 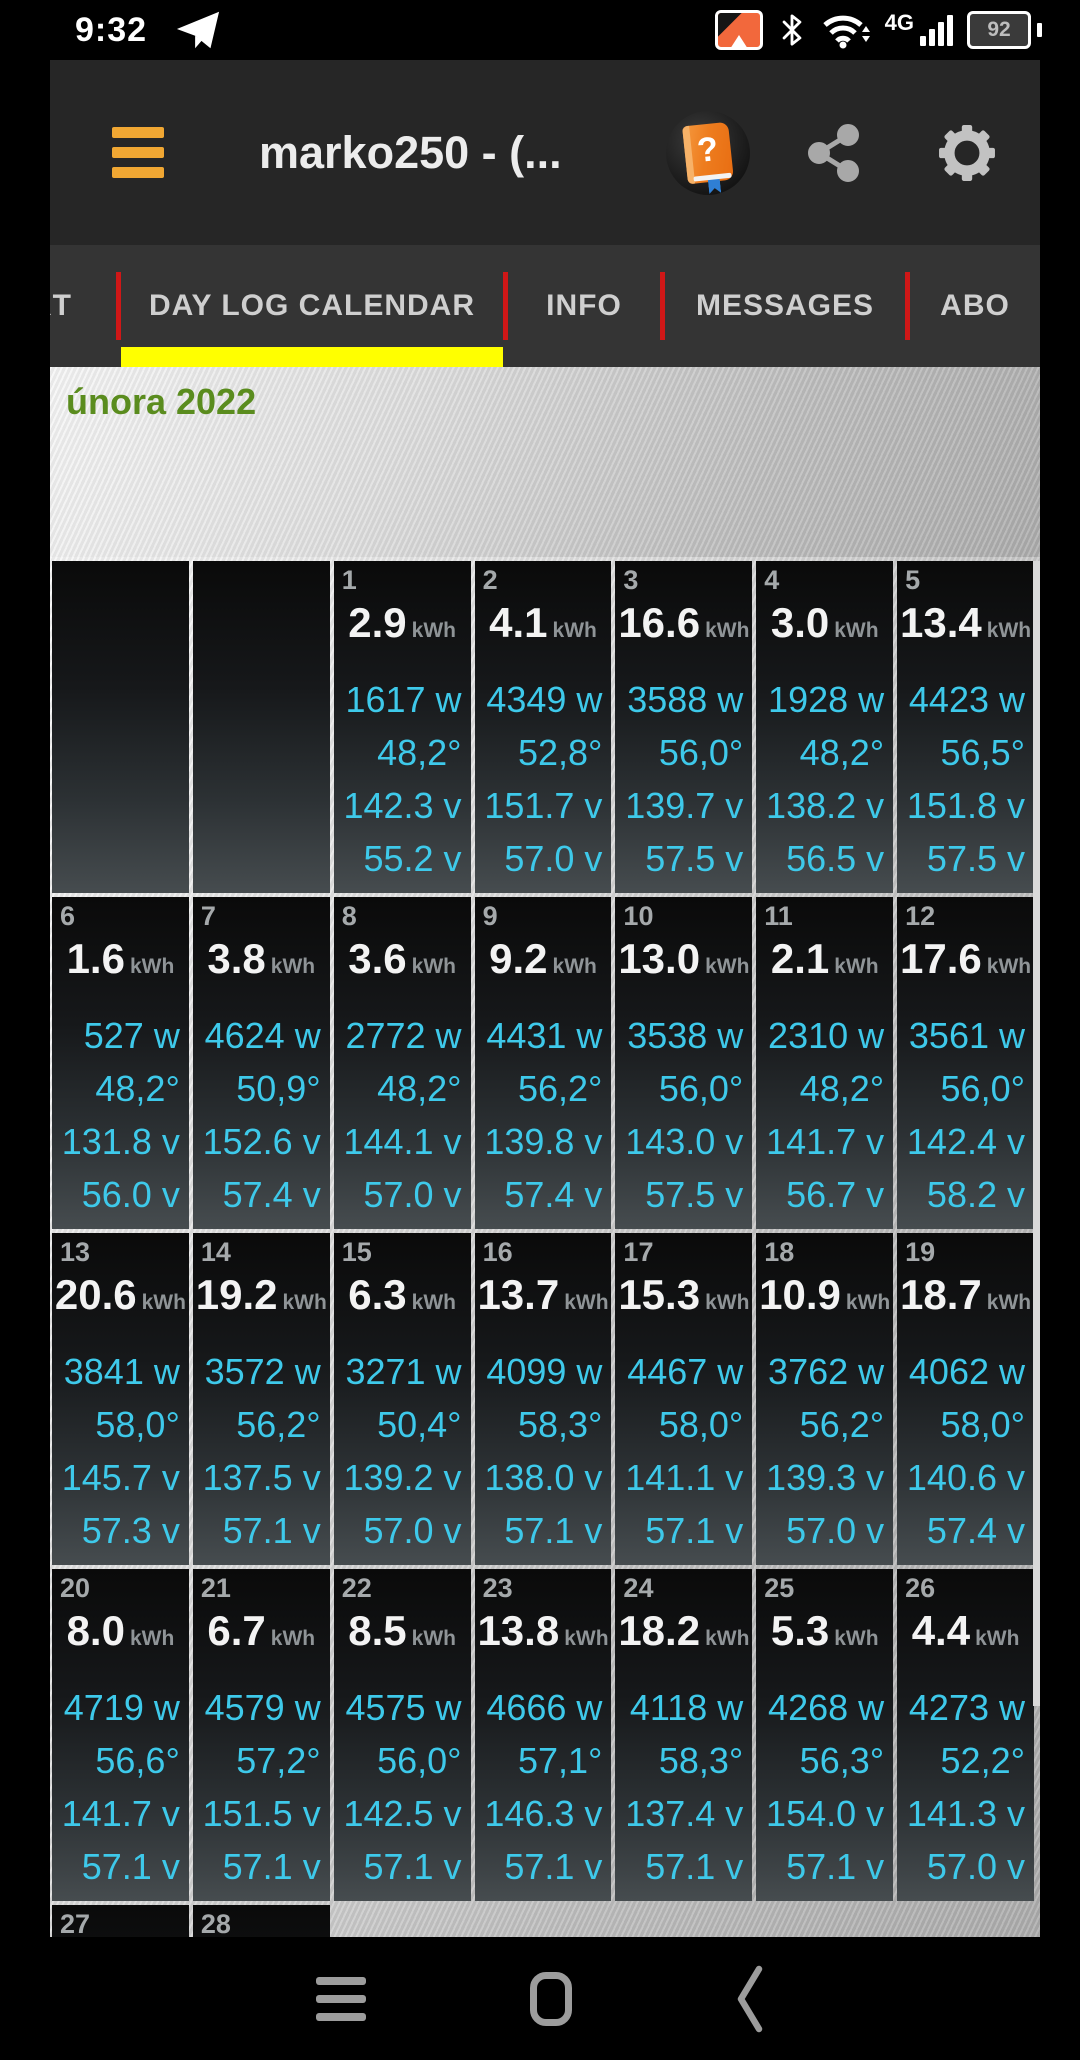 What do you see at coordinates (965, 1063) in the screenshot?
I see `calendar-day-cell: 12 17.6 kWh 3561 w 56,0° 142.4 v 58.2 v` at bounding box center [965, 1063].